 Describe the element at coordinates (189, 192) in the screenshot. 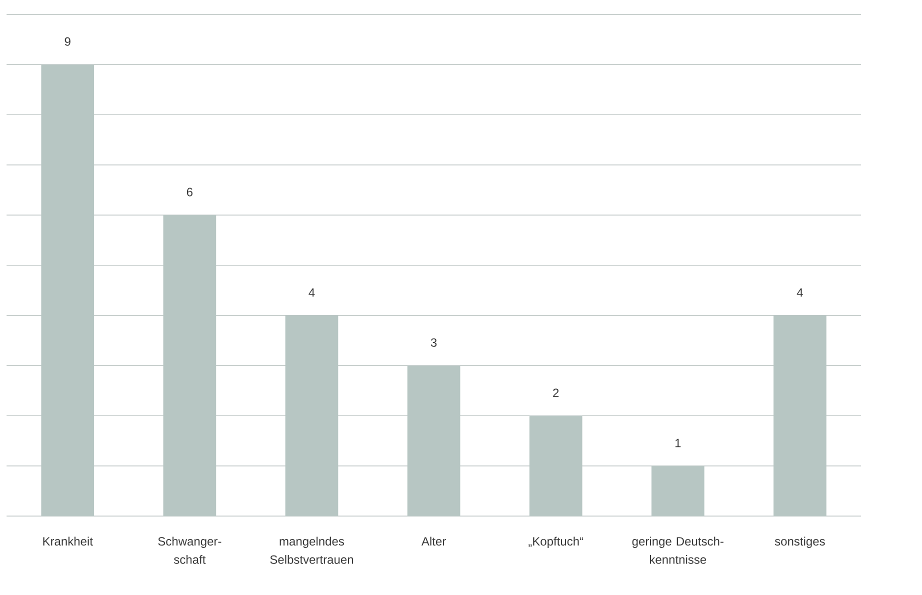

I see `data-label: 6` at that location.